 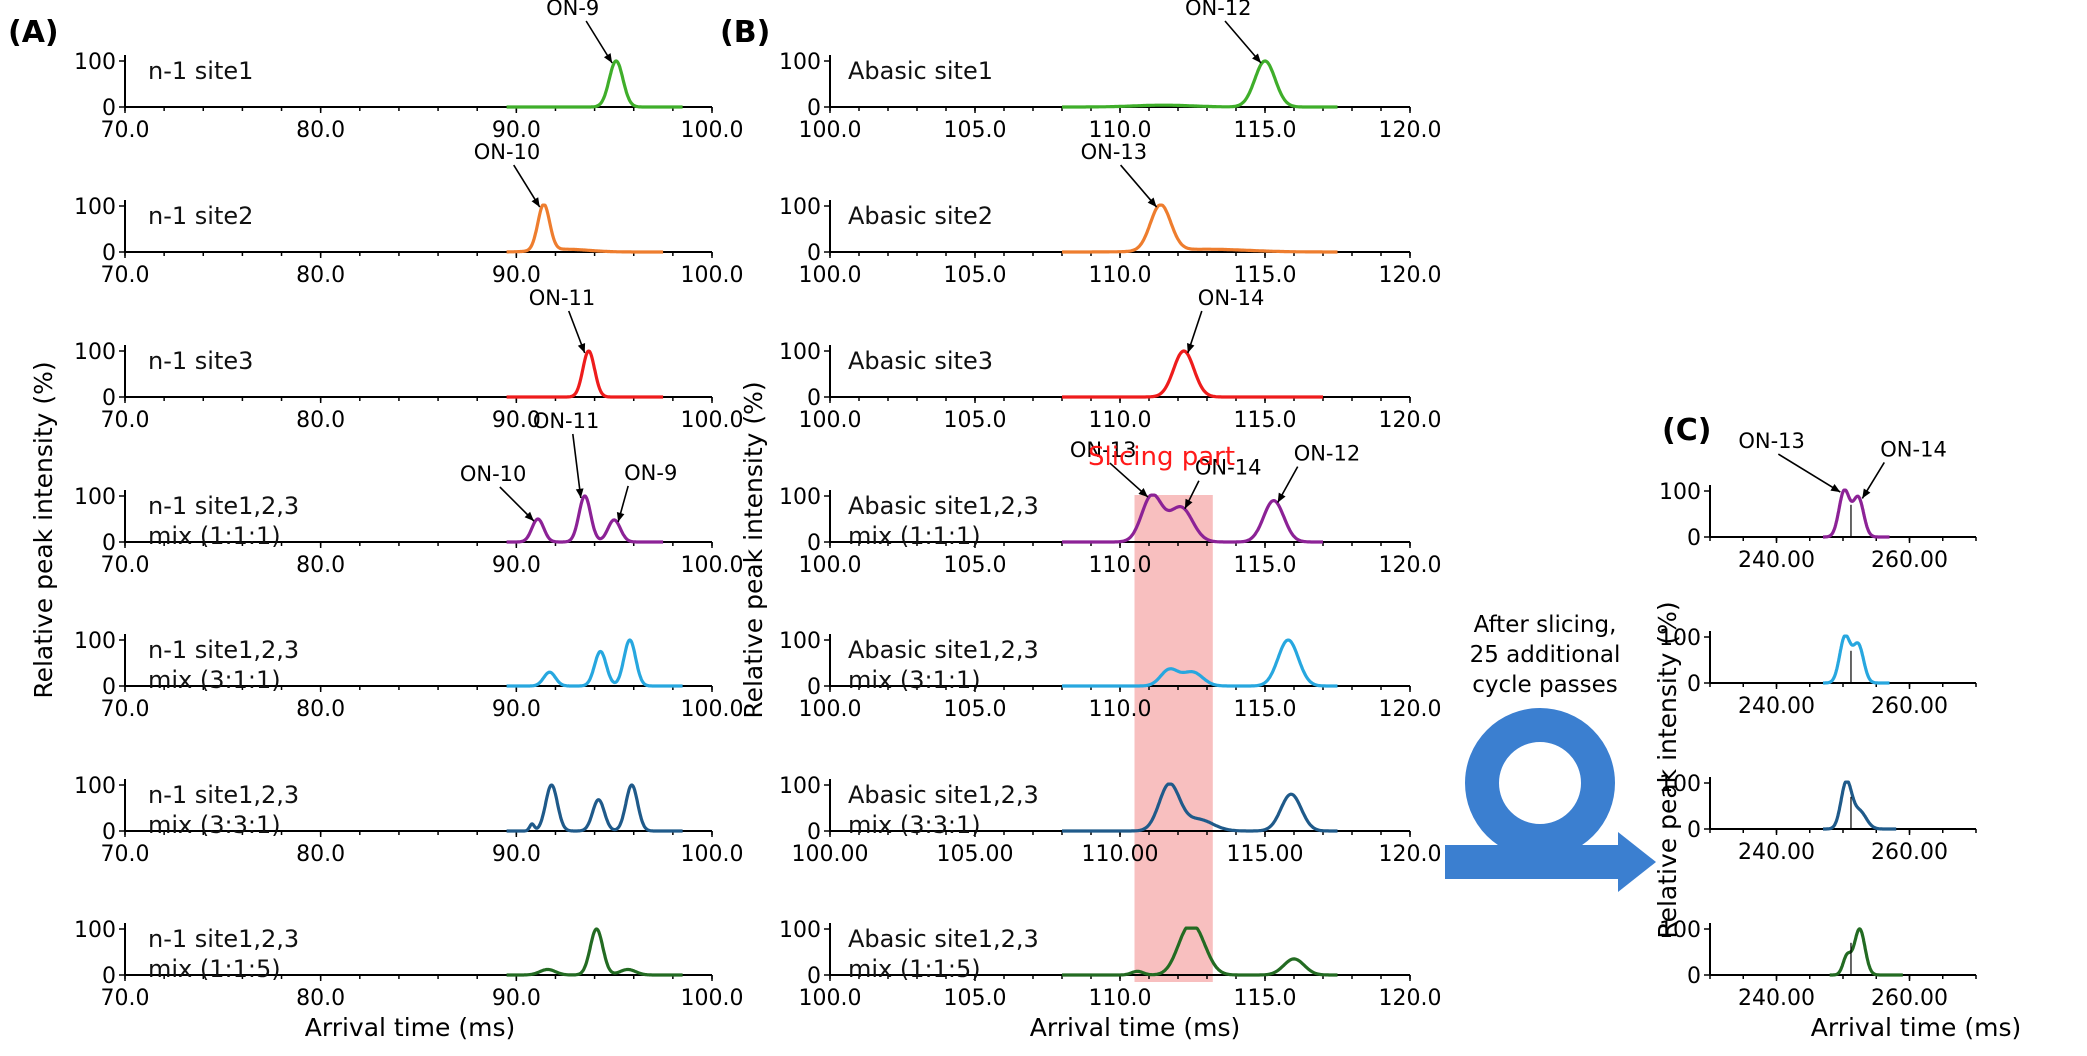 What do you see at coordinates (1545, 655) in the screenshot?
I see `cycle-text-line2: 25 additional` at bounding box center [1545, 655].